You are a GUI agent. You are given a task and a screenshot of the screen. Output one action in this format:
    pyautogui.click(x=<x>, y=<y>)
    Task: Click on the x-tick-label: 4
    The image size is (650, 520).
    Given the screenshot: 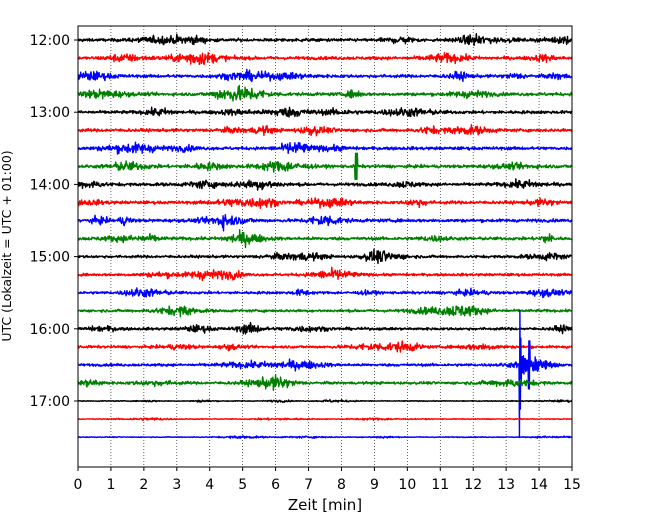 What is the action you would take?
    pyautogui.click(x=209, y=485)
    